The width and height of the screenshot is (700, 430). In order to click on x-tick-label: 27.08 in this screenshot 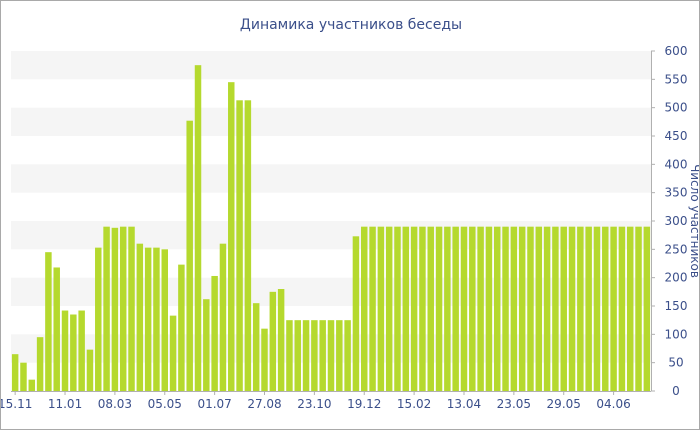, I will do `click(264, 404)`.